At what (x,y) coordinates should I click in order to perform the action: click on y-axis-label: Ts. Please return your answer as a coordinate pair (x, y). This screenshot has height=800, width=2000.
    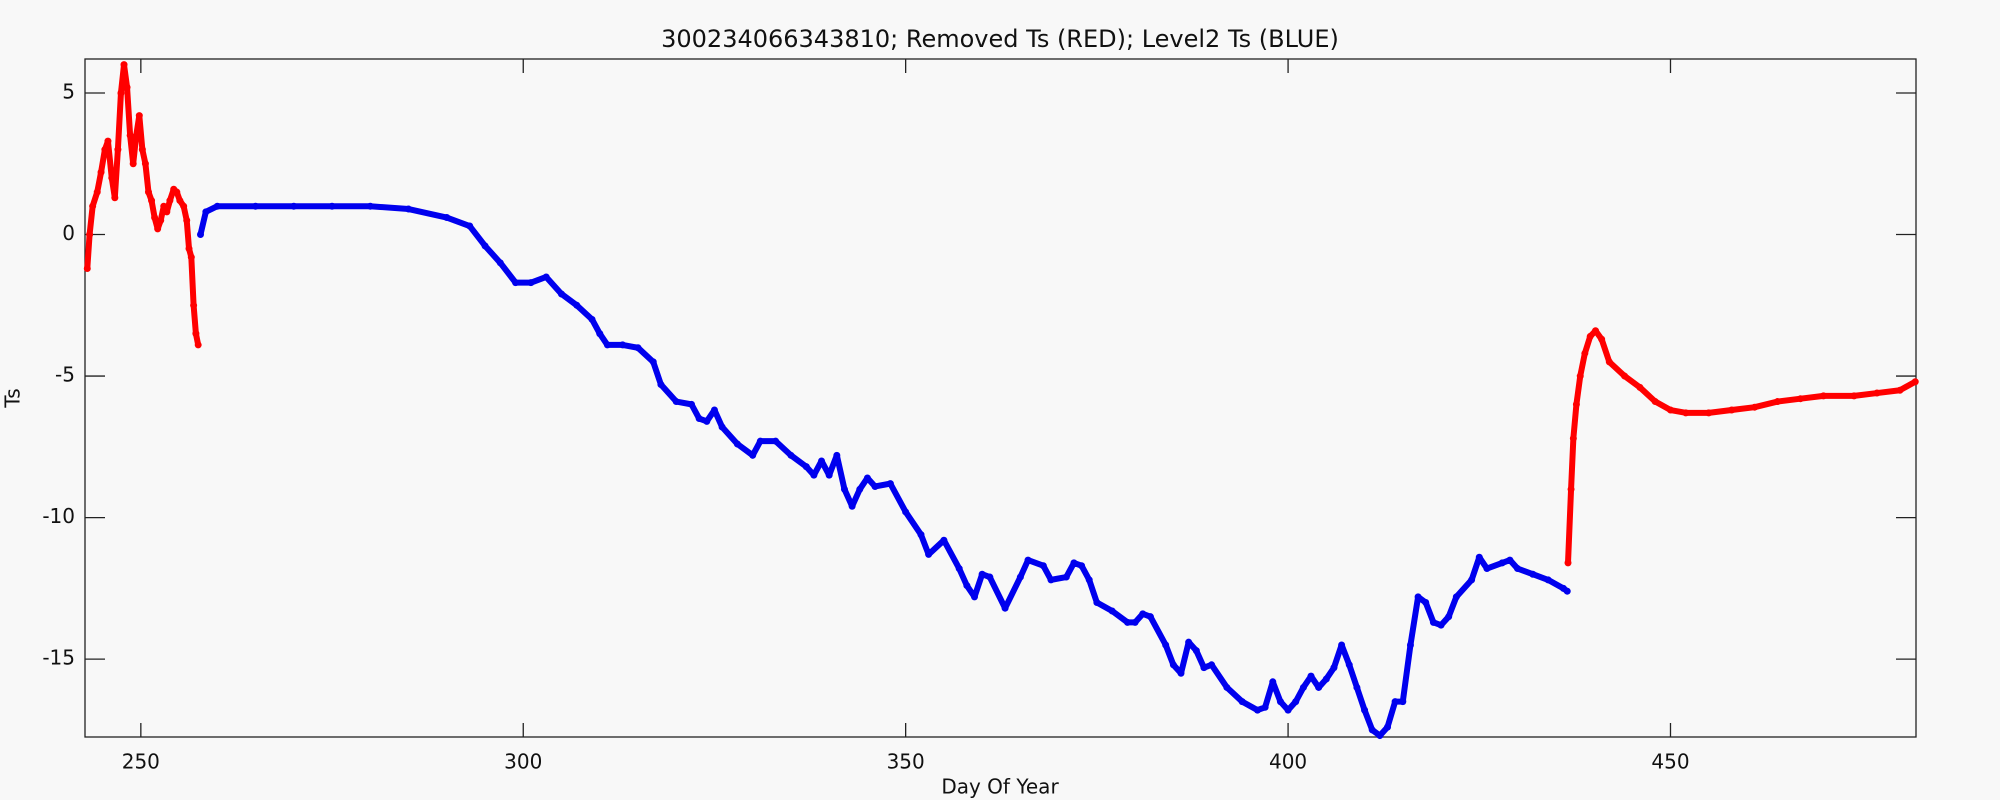
    Looking at the image, I should click on (13, 398).